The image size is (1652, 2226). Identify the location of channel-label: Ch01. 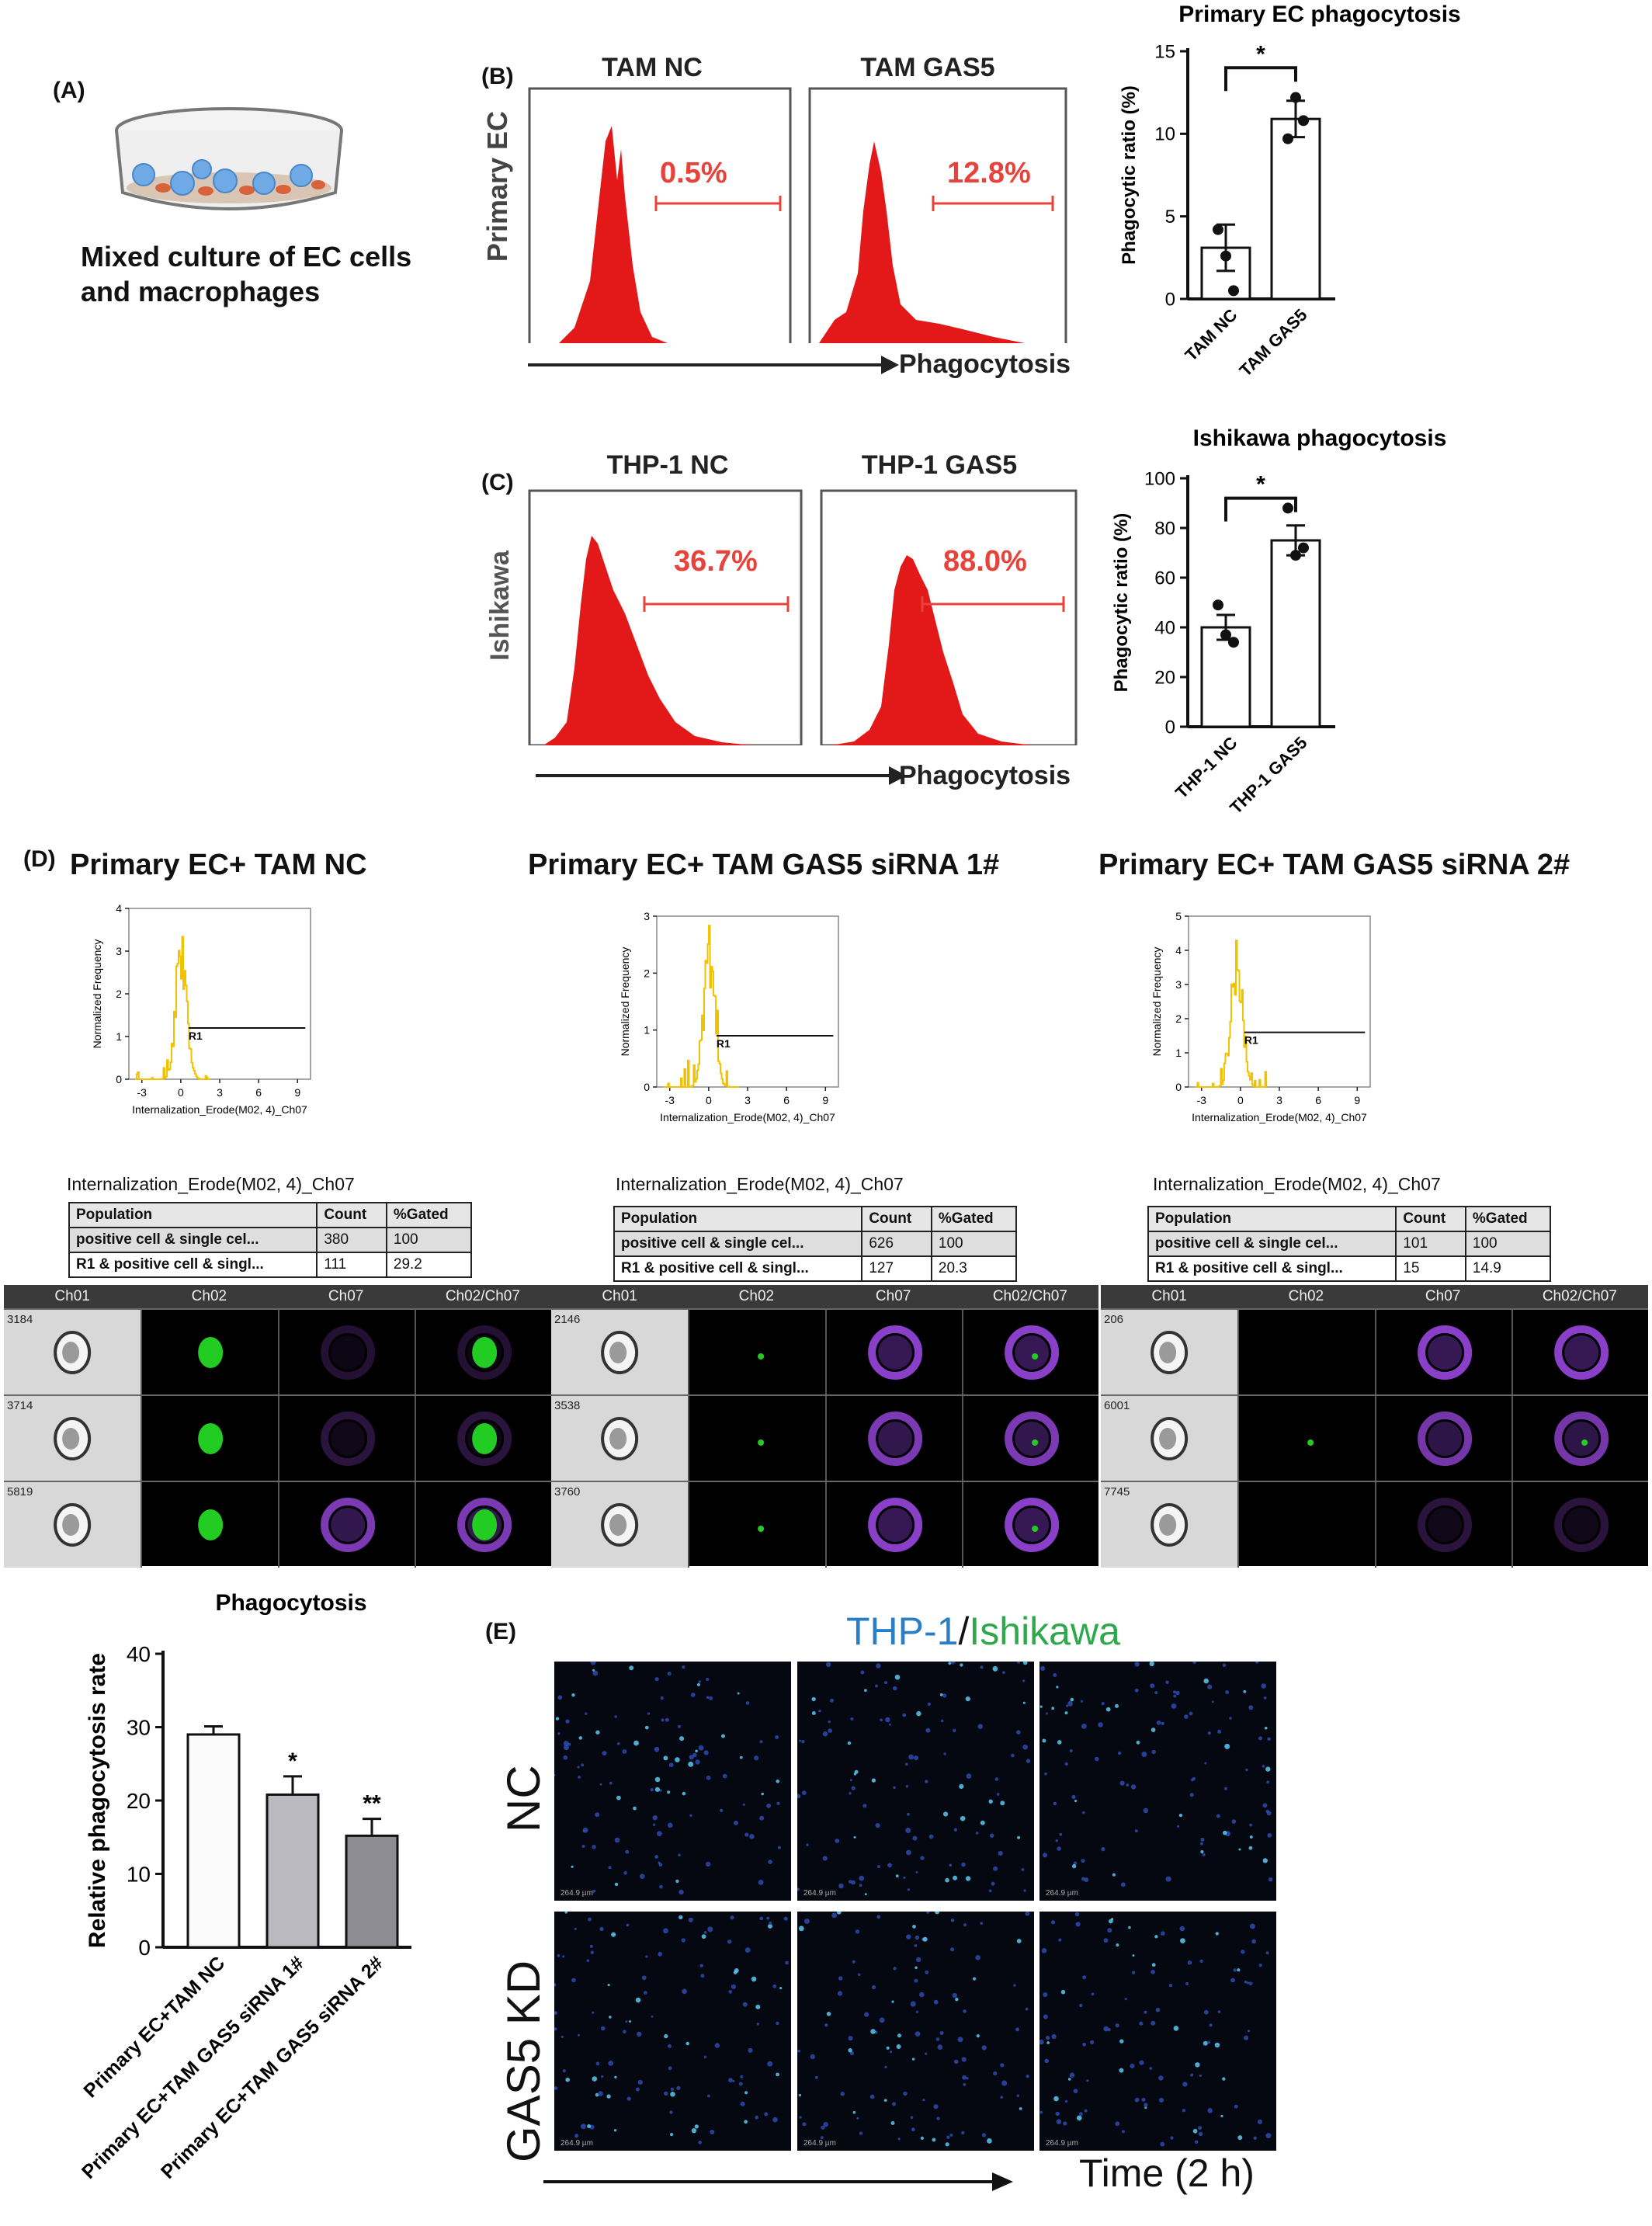
(619, 1296).